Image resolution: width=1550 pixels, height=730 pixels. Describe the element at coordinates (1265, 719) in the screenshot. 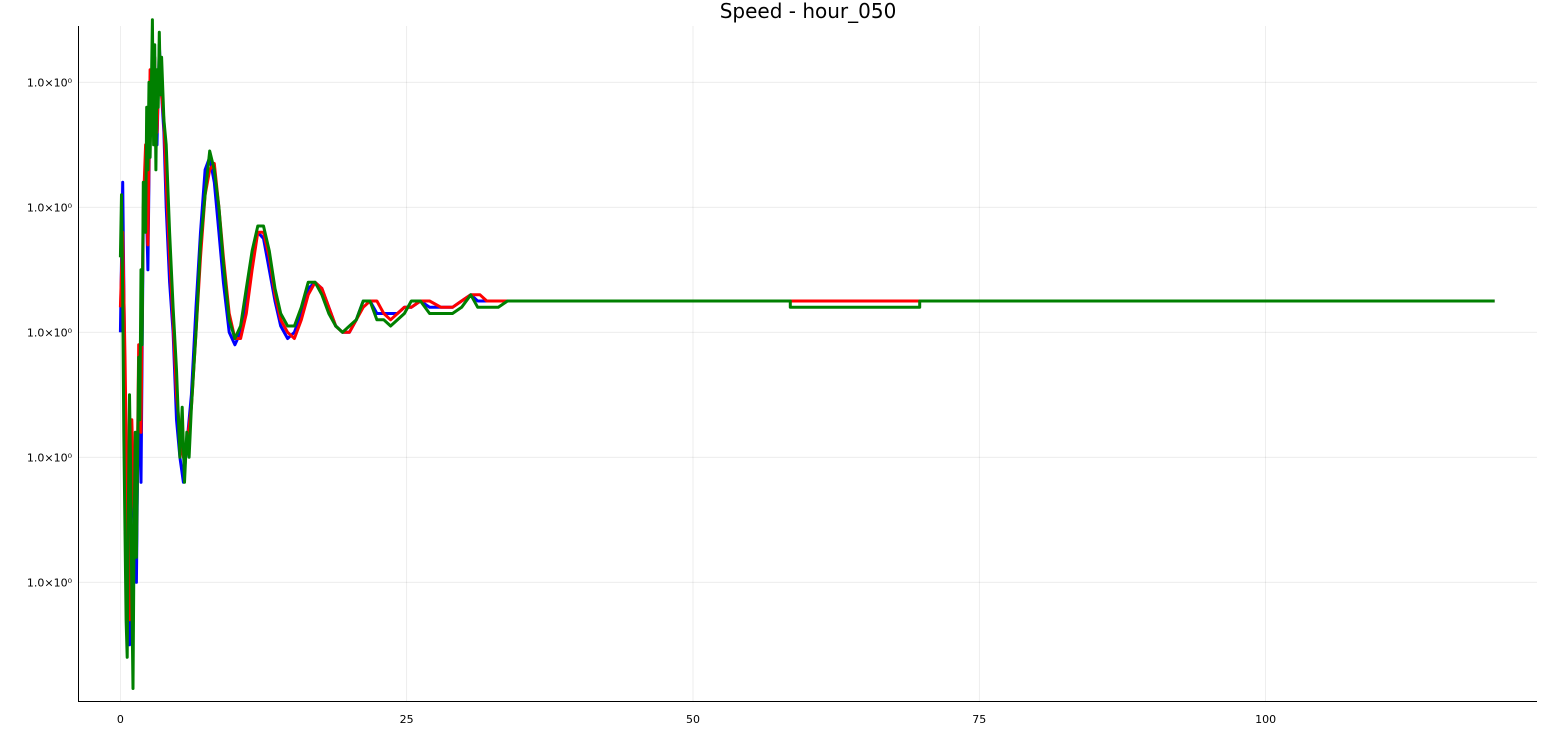

I see `x-tick-label: 100` at that location.